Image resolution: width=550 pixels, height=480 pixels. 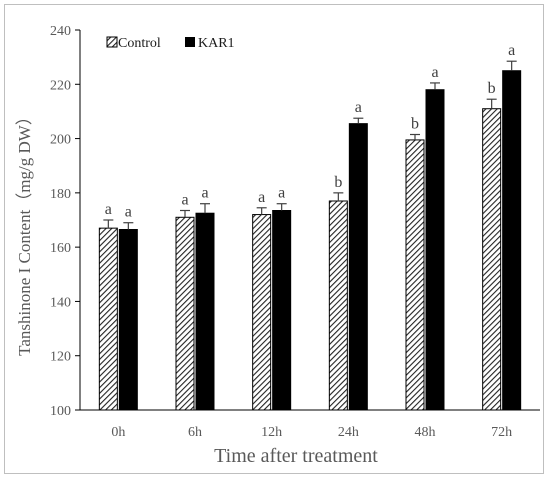 I want to click on x-axis: 0h 6h 12h 24h 48h 72h, so click(x=310, y=424).